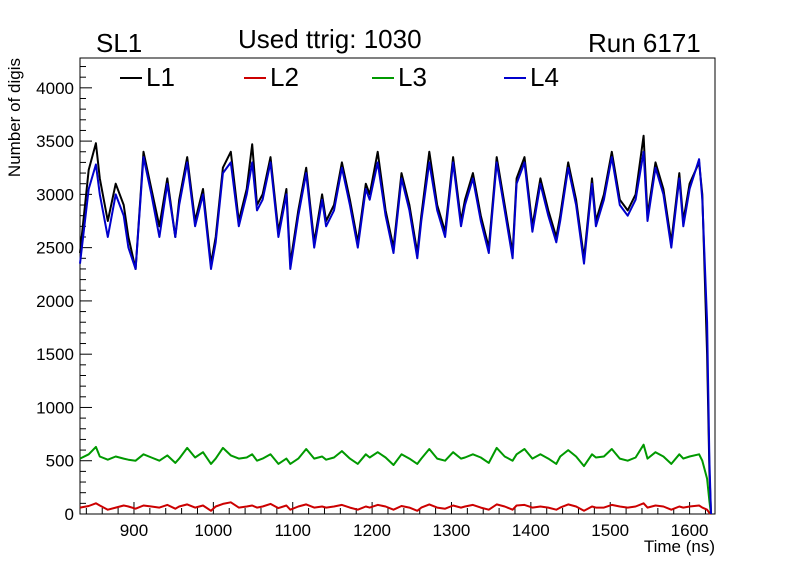 This screenshot has height=572, width=796. What do you see at coordinates (213, 530) in the screenshot?
I see `x-tick-label: 1000` at bounding box center [213, 530].